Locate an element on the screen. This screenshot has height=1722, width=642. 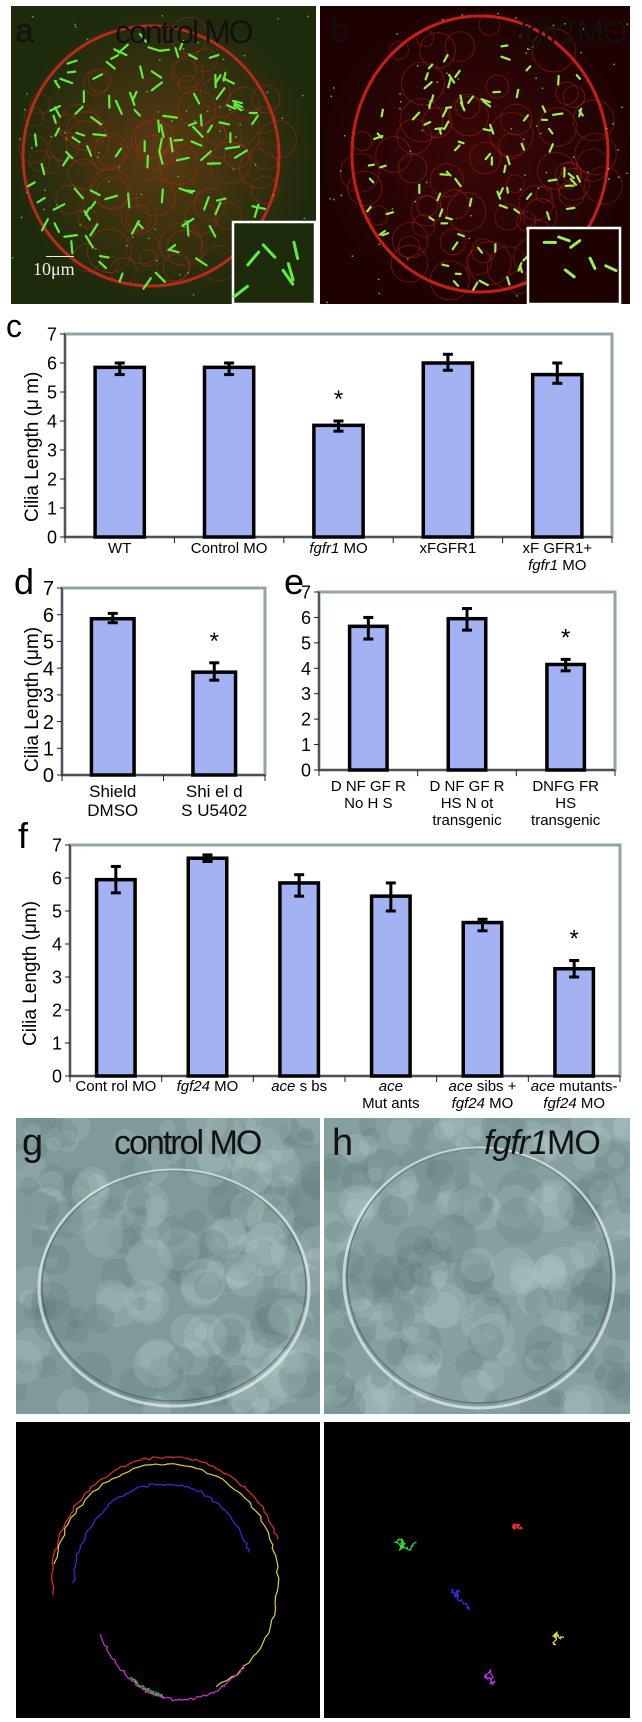
y-tick-label: 2 is located at coordinates (52, 479).